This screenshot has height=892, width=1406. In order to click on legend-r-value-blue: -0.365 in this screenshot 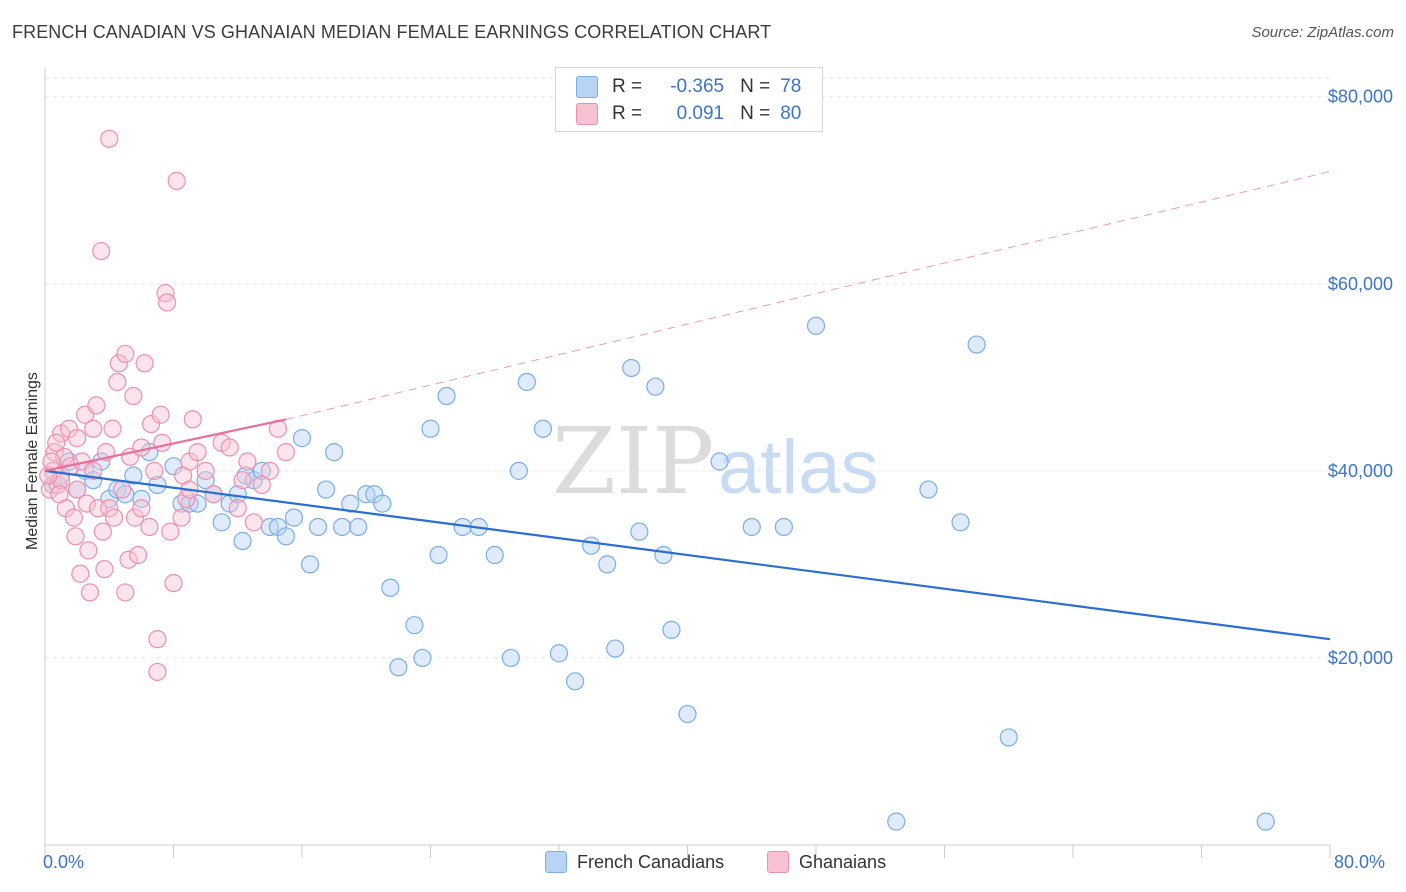, I will do `click(697, 86)`.